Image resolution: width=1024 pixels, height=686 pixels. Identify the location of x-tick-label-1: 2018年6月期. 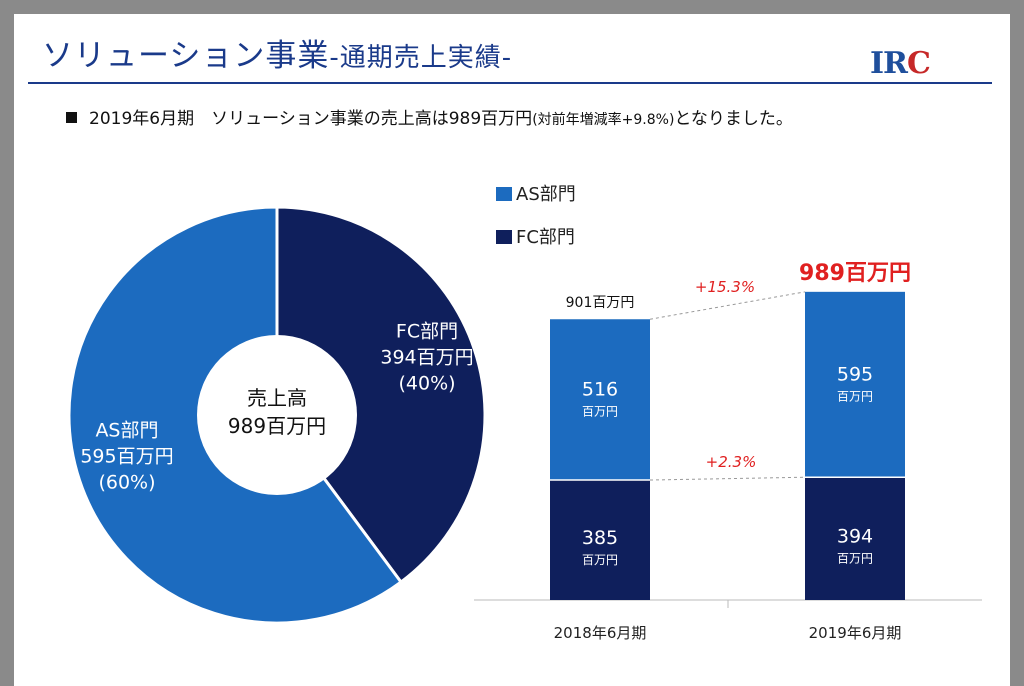
(600, 633).